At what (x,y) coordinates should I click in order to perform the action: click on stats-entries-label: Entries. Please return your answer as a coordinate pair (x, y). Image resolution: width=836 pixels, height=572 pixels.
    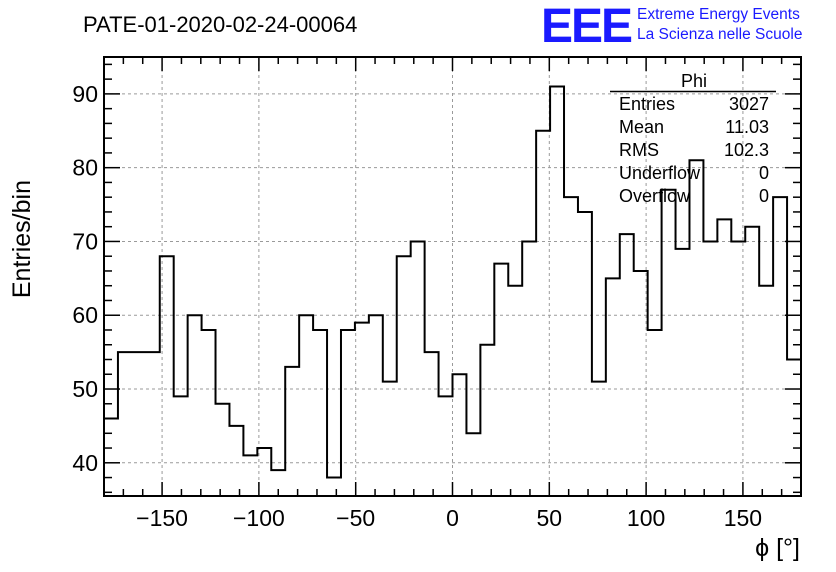
    Looking at the image, I should click on (647, 104).